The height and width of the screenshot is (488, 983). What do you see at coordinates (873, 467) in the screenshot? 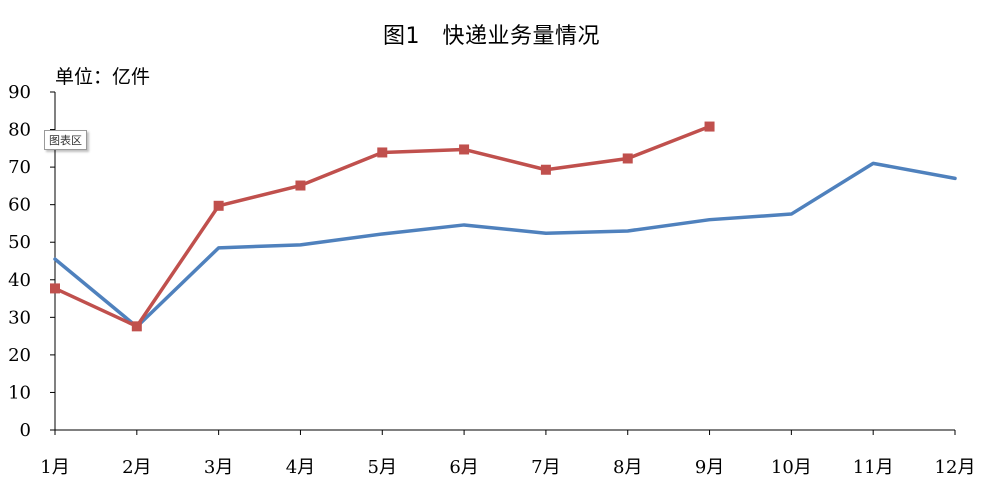
I see `x-tick-label: 11月` at bounding box center [873, 467].